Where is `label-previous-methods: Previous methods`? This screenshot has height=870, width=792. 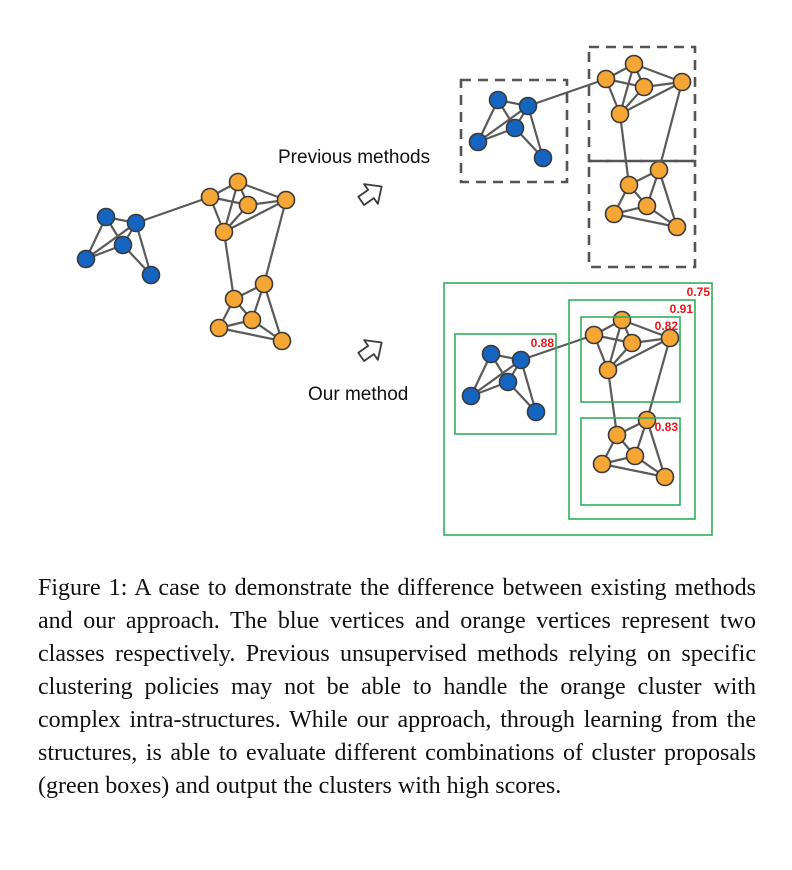
label-previous-methods: Previous methods is located at coordinates (354, 157).